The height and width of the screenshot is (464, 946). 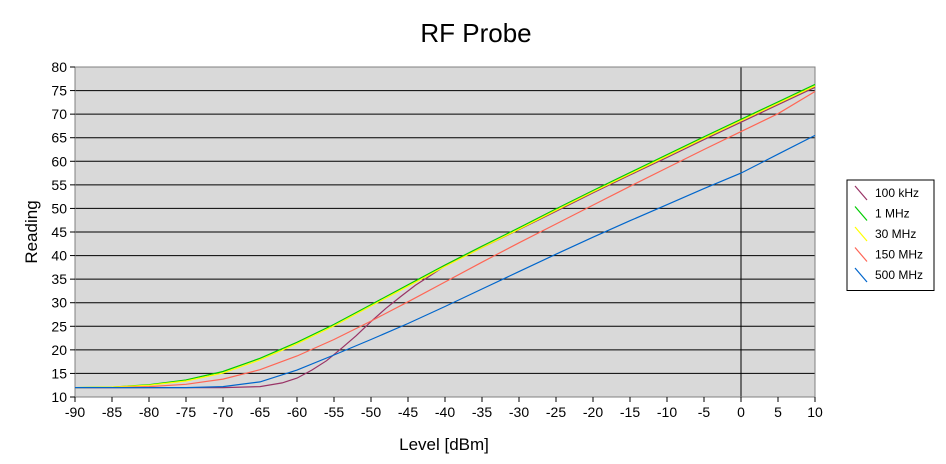 What do you see at coordinates (741, 412) in the screenshot?
I see `x-tick-label: 0` at bounding box center [741, 412].